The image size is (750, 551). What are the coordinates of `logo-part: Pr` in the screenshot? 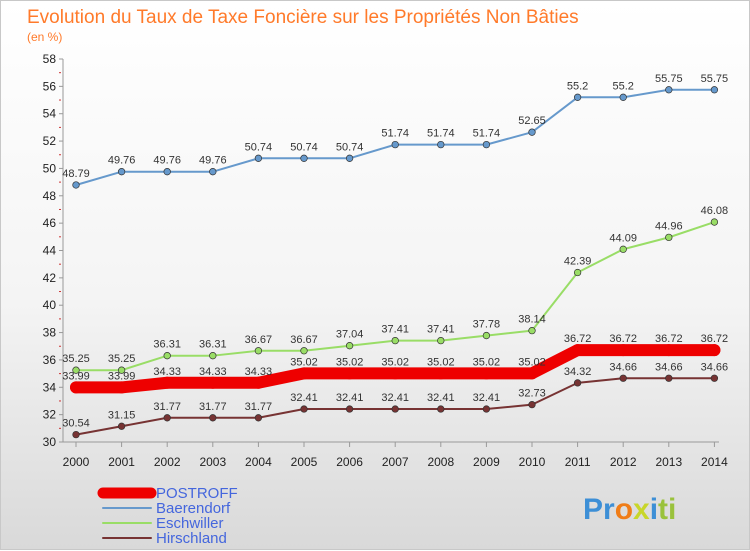 It's located at (599, 509).